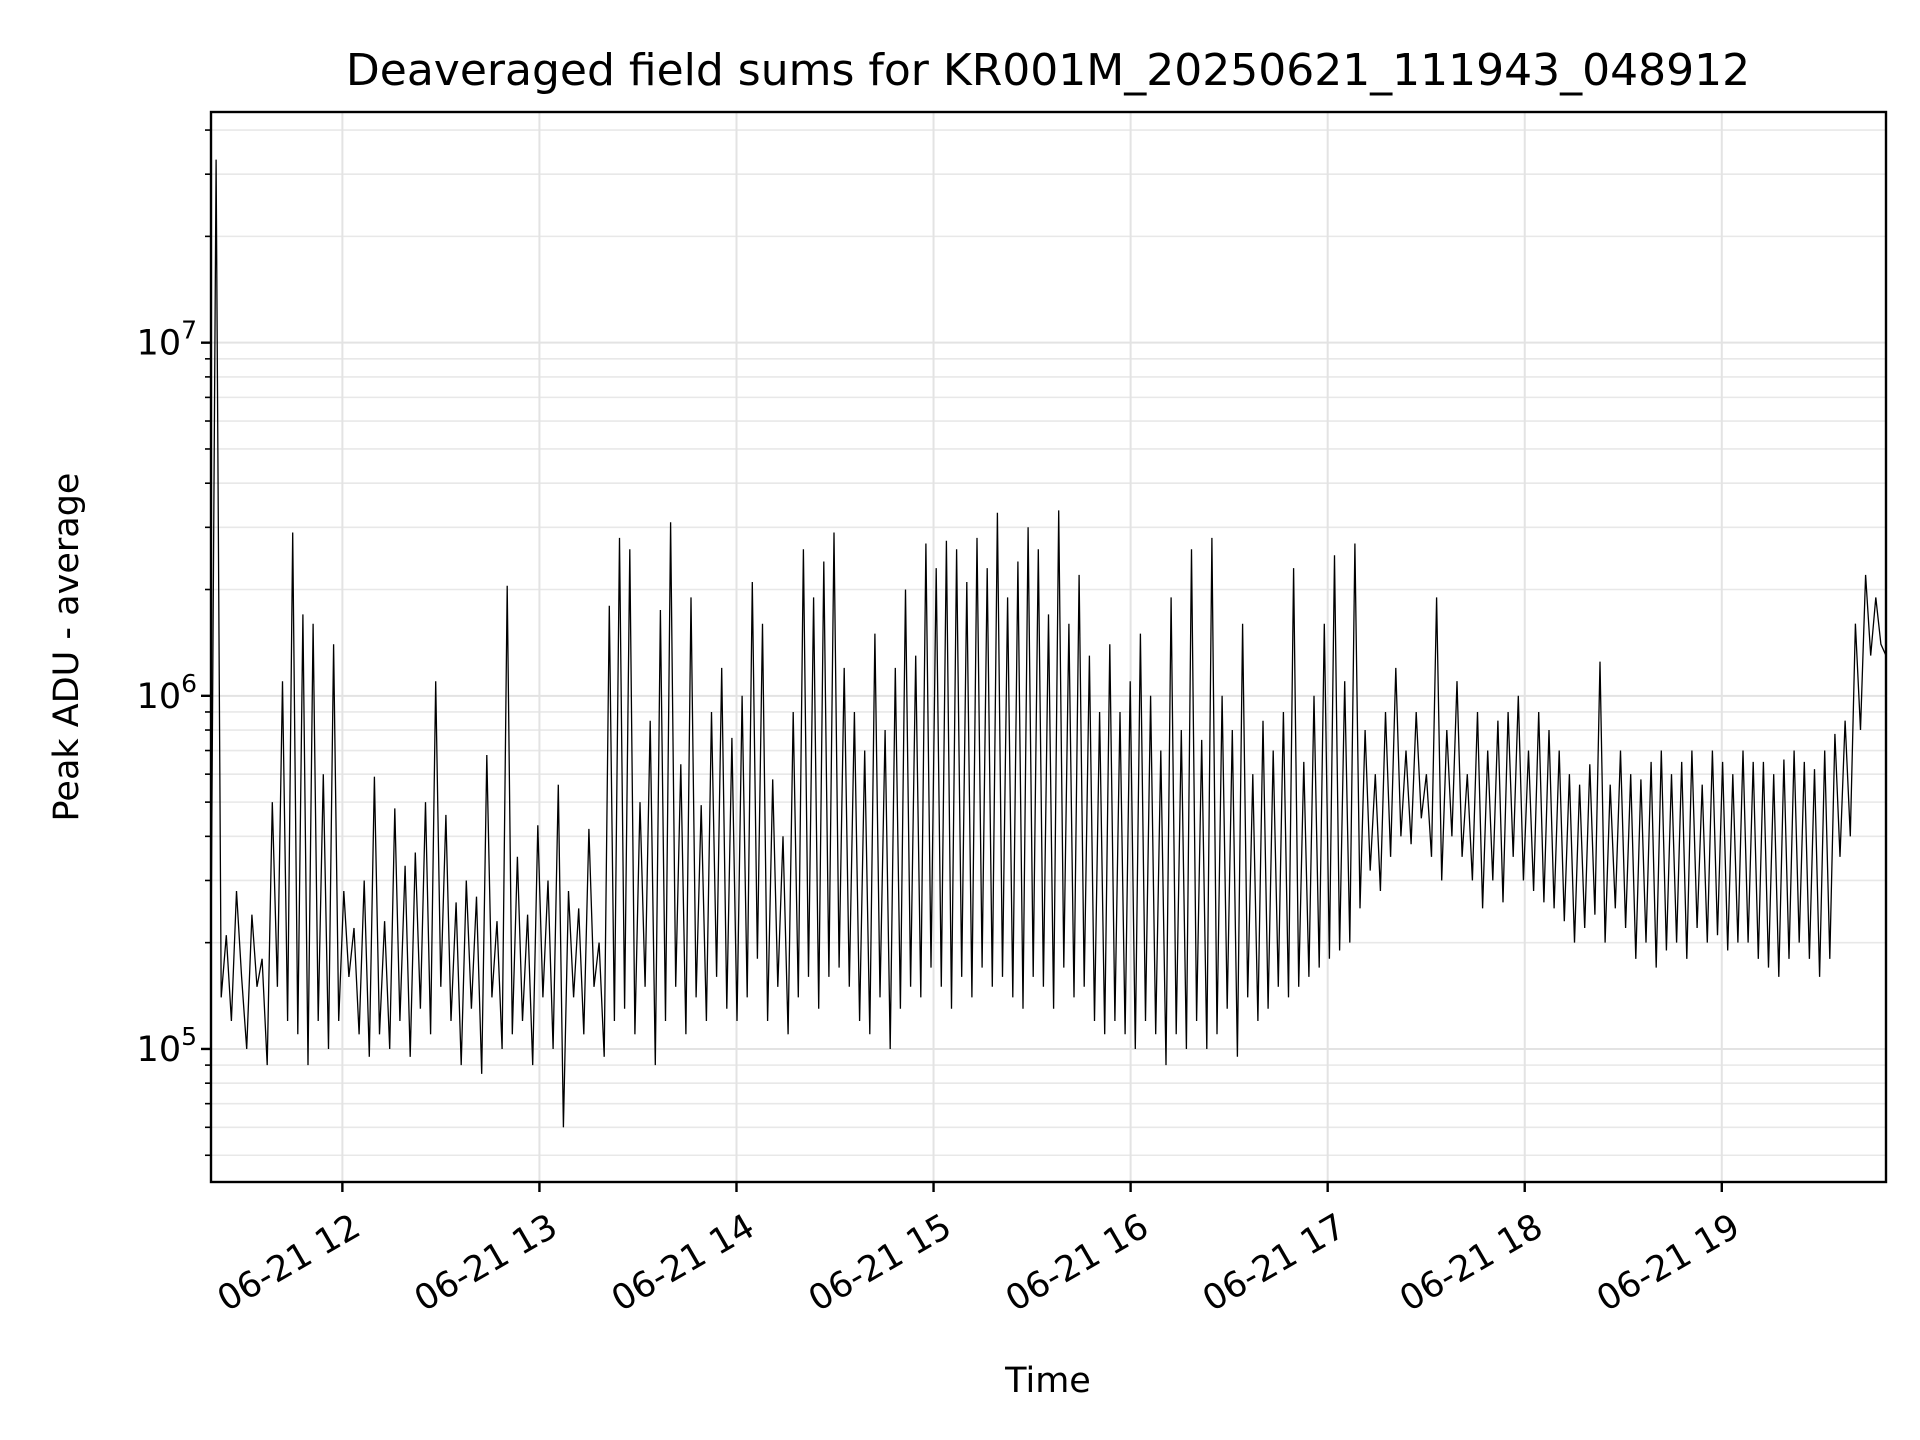 The width and height of the screenshot is (1920, 1440). Describe the element at coordinates (289, 1263) in the screenshot. I see `x-tick-label: 06-21 12` at that location.